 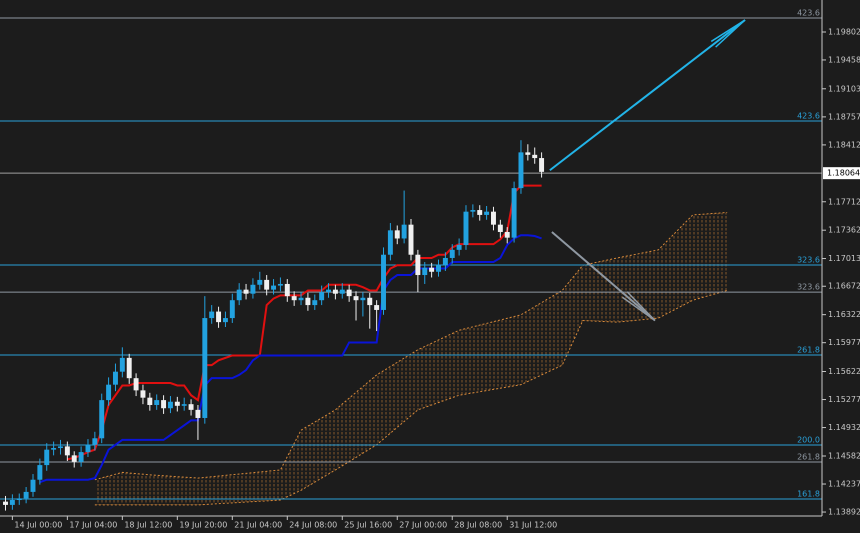 What do you see at coordinates (93, 525) in the screenshot?
I see `x-tick-label: 17 Jul 04:00` at bounding box center [93, 525].